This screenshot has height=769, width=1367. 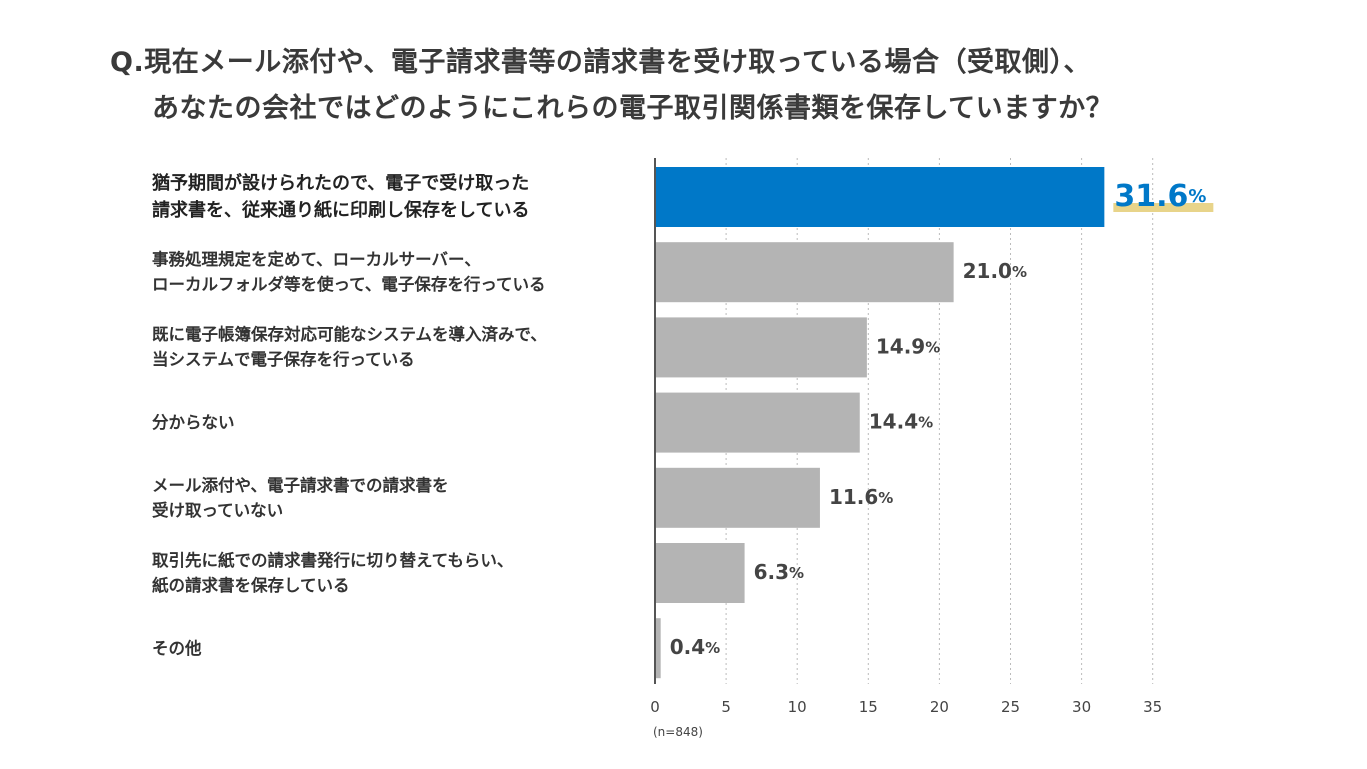 I want to click on category-label-text-4: メール添付や、電子請求書での請求書を 受け取っていない, so click(x=300, y=497).